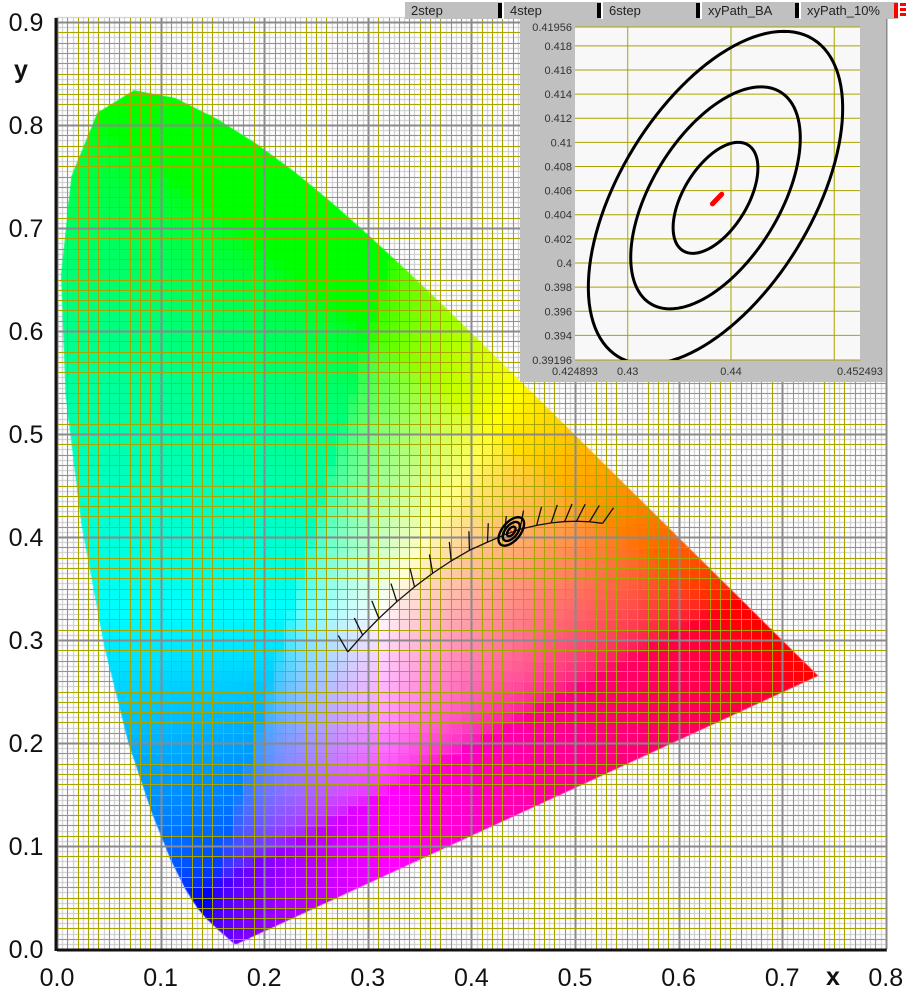  I want to click on y-tick-label: 0.6, so click(26, 332).